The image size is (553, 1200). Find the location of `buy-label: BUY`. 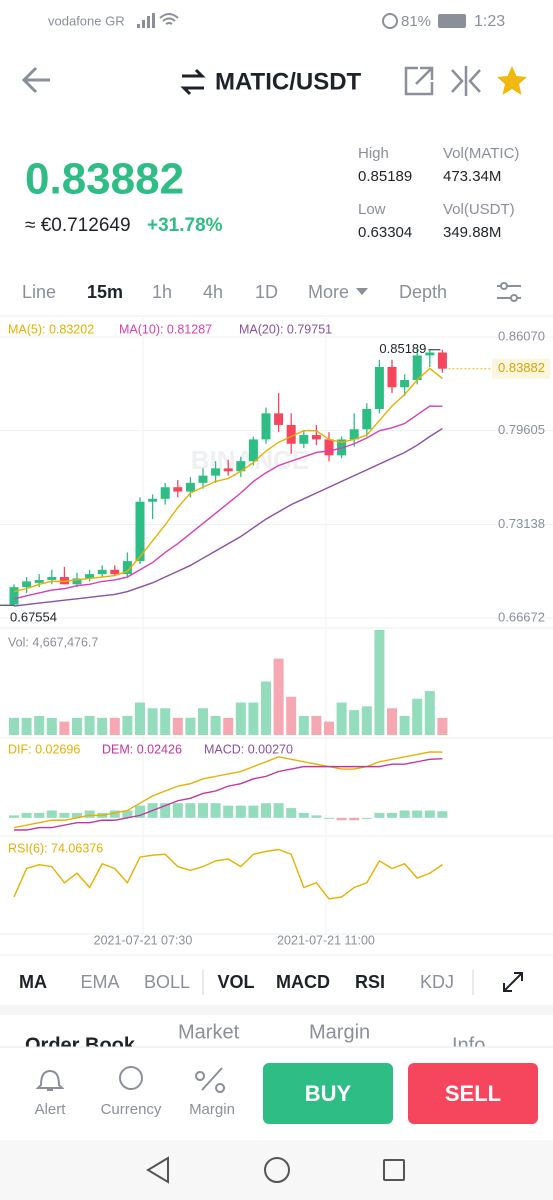

buy-label: BUY is located at coordinates (328, 1093).